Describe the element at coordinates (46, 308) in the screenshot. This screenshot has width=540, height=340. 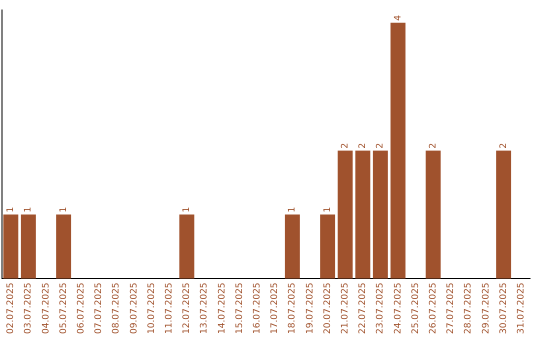
I see `x-tick-label: 04.07.2025` at that location.